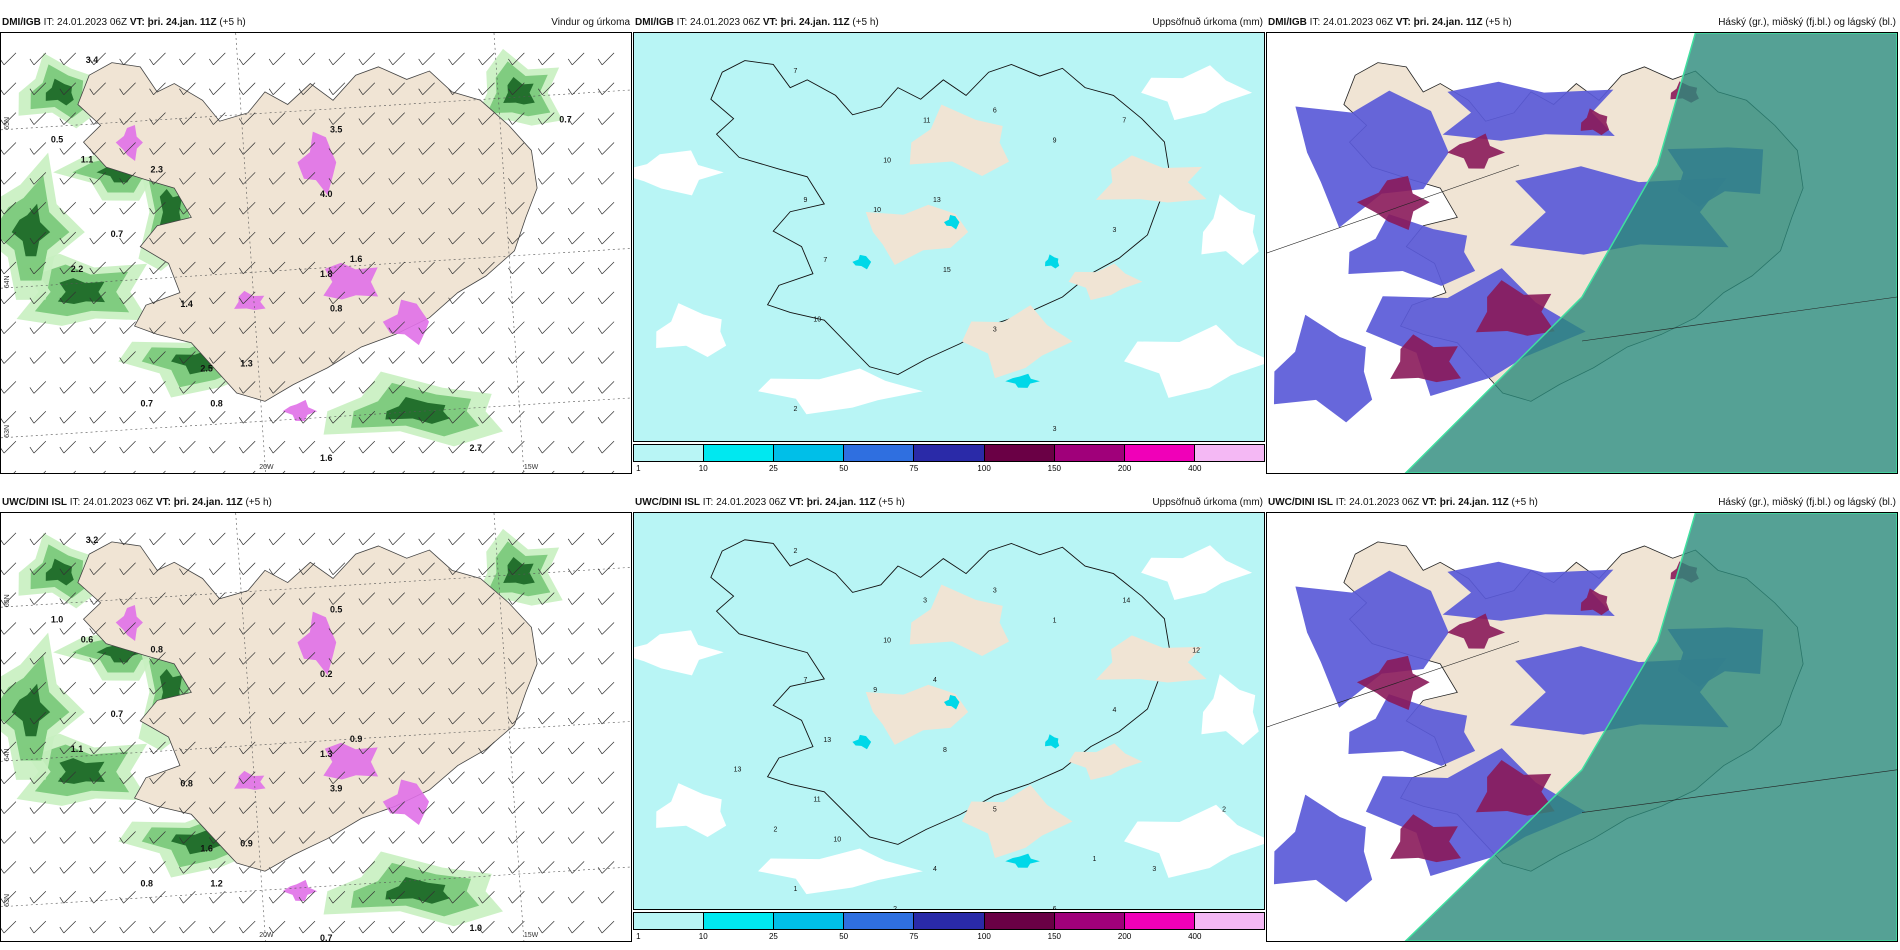 The height and width of the screenshot is (950, 1900). What do you see at coordinates (531, 467) in the screenshot?
I see `longitude-label: 15W` at bounding box center [531, 467].